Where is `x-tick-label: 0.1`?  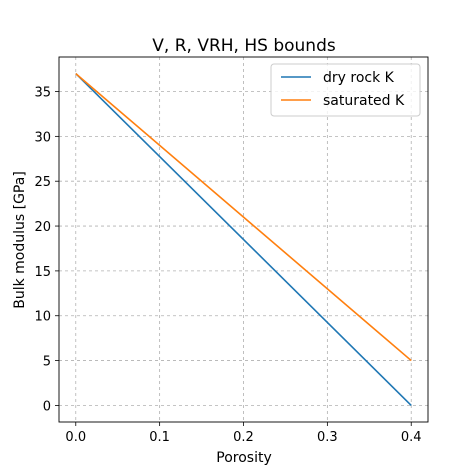
x-tick-label: 0.1 is located at coordinates (159, 437).